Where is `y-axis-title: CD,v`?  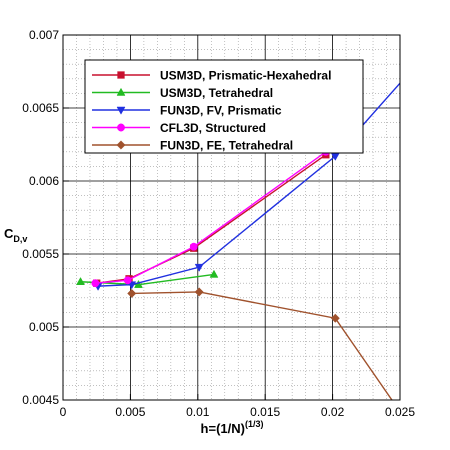 y-axis-title: CD,v is located at coordinates (15, 235).